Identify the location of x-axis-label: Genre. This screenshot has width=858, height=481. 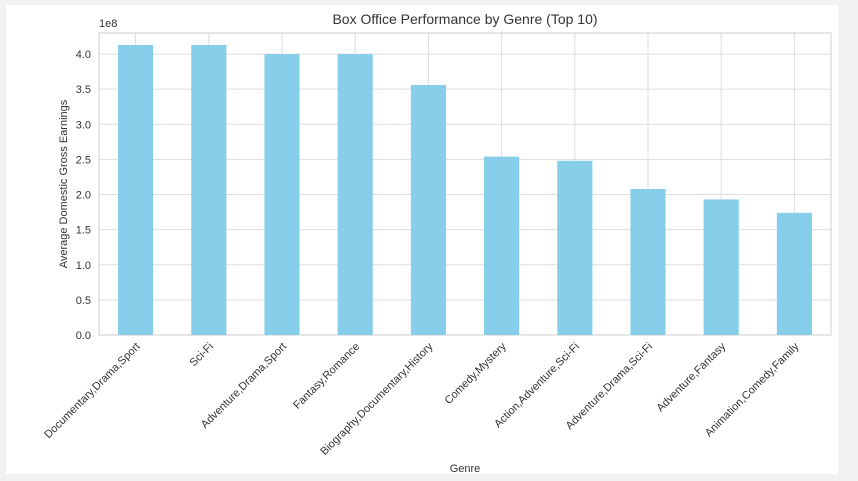
(465, 469).